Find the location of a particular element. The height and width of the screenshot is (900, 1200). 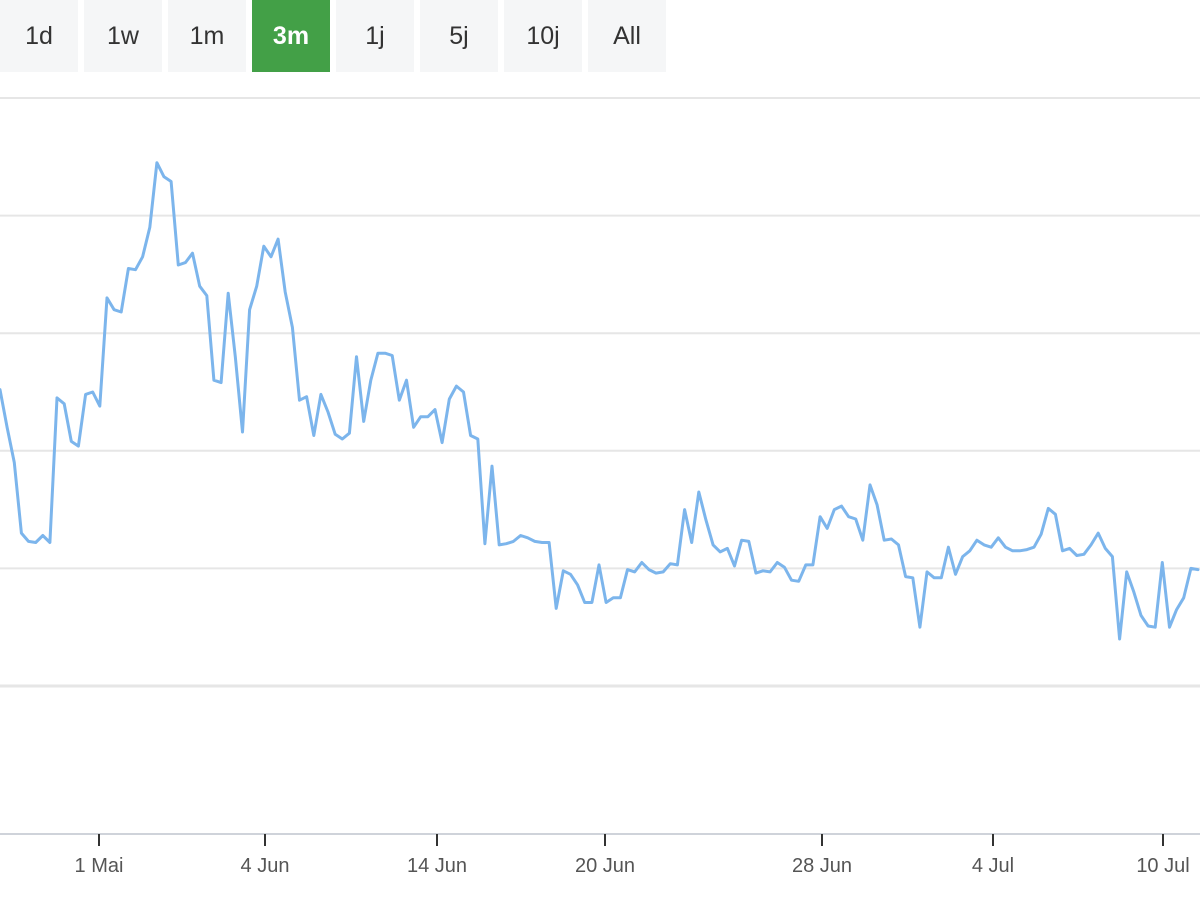

x-tick-label: 10 Jul is located at coordinates (1162, 866).